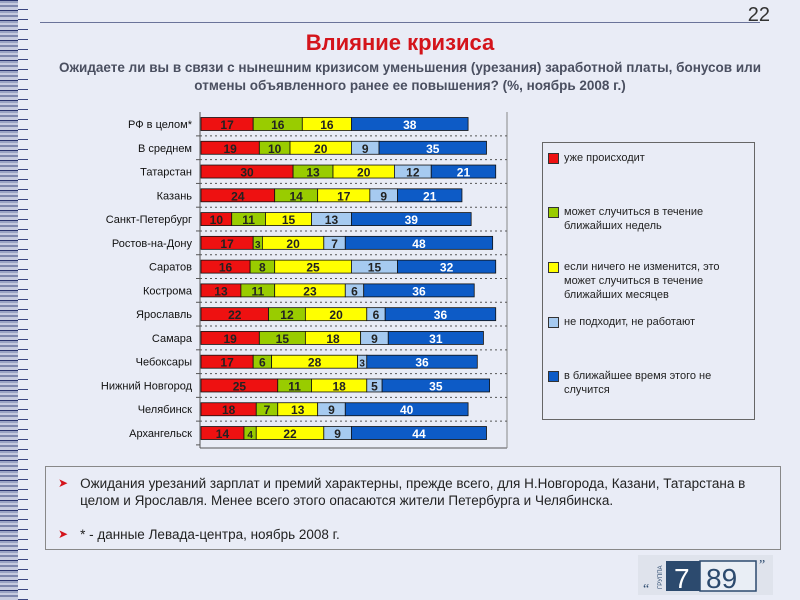 This screenshot has width=800, height=600. Describe the element at coordinates (23, 300) in the screenshot. I see `decorative-ticks` at that location.